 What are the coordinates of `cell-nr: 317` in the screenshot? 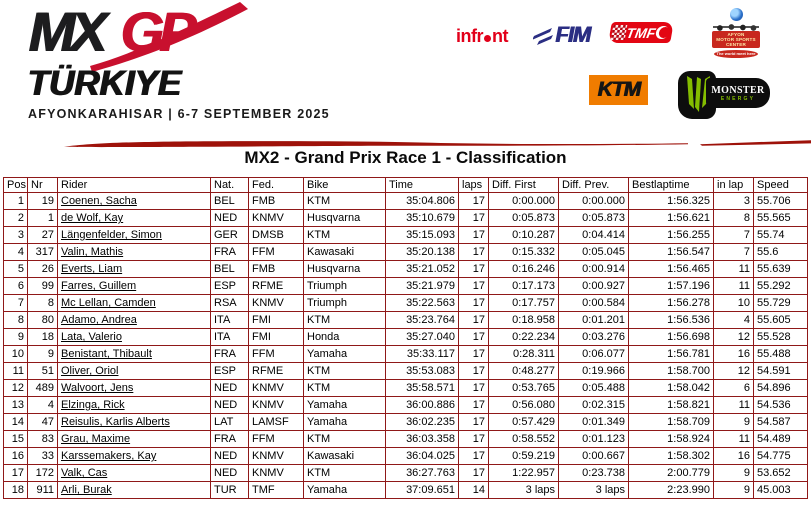 It's located at (42, 252).